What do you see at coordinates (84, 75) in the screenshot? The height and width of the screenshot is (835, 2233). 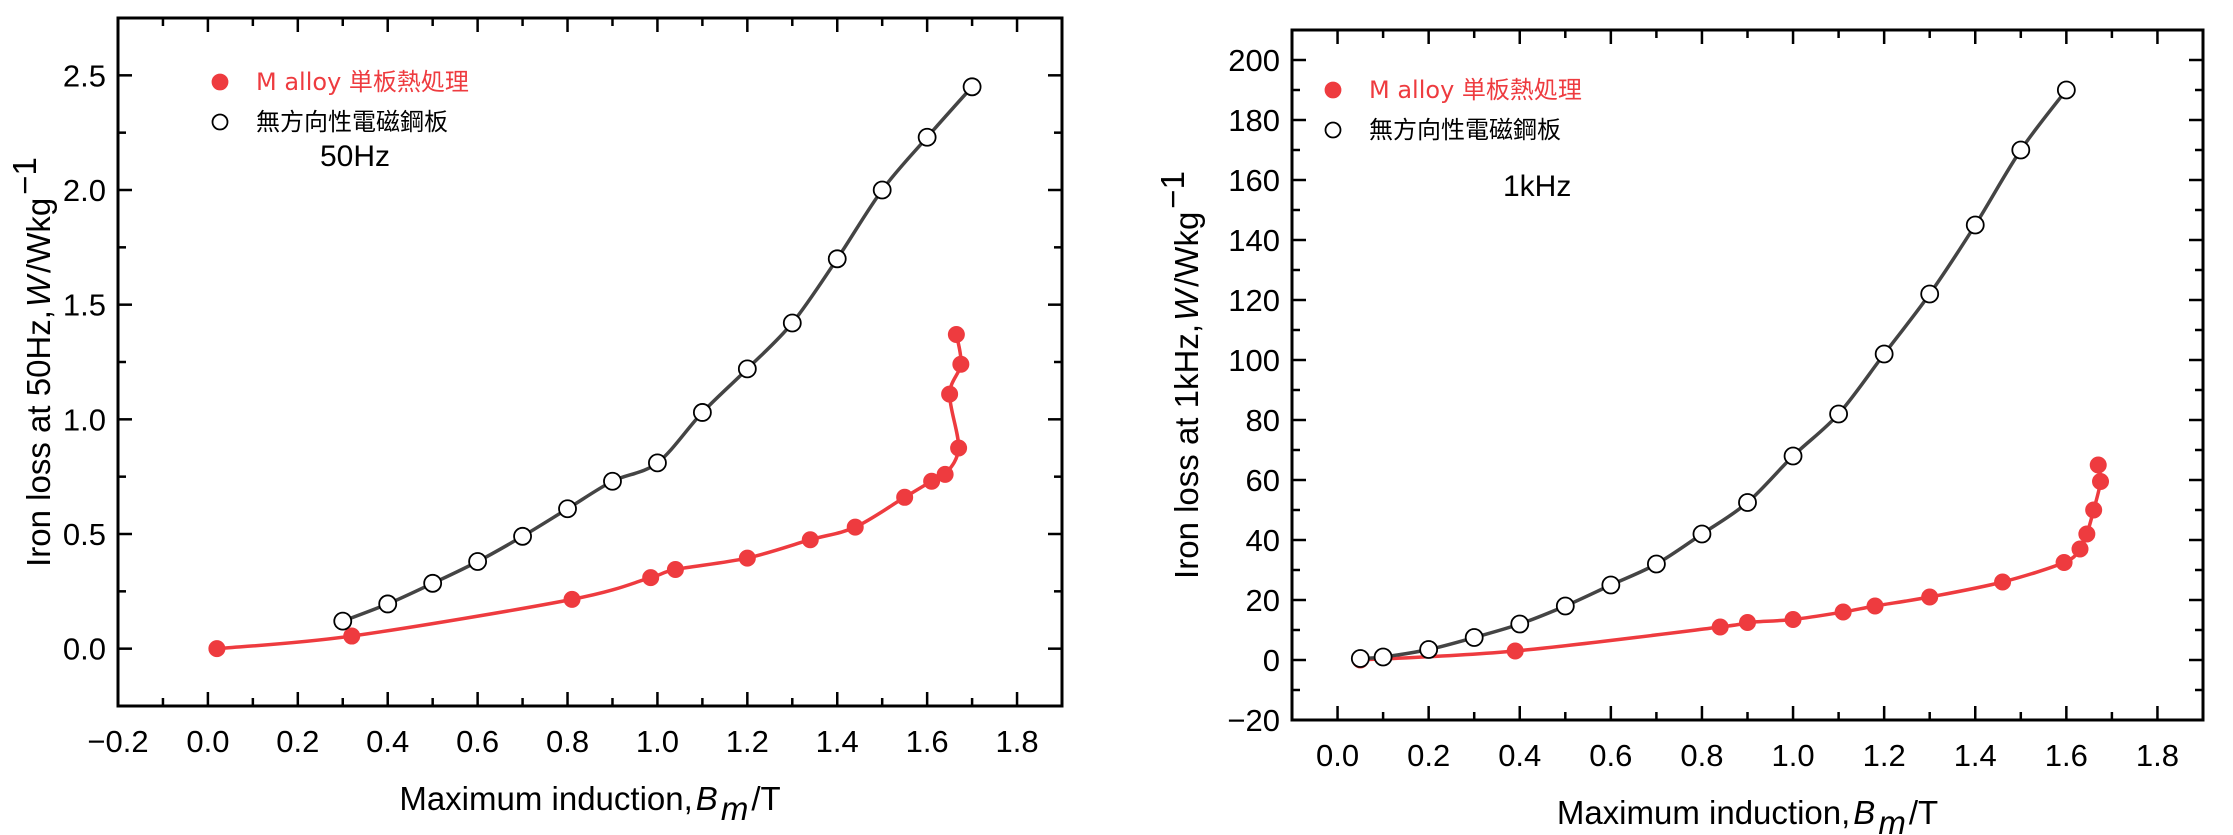 I see `y-tick-label: 2.5` at bounding box center [84, 75].